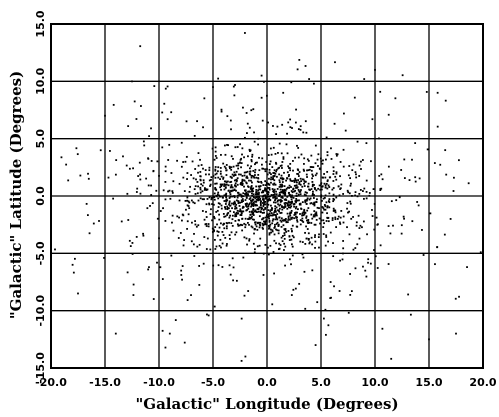  I want to click on x-tick-label: 0.0, so click(267, 382).